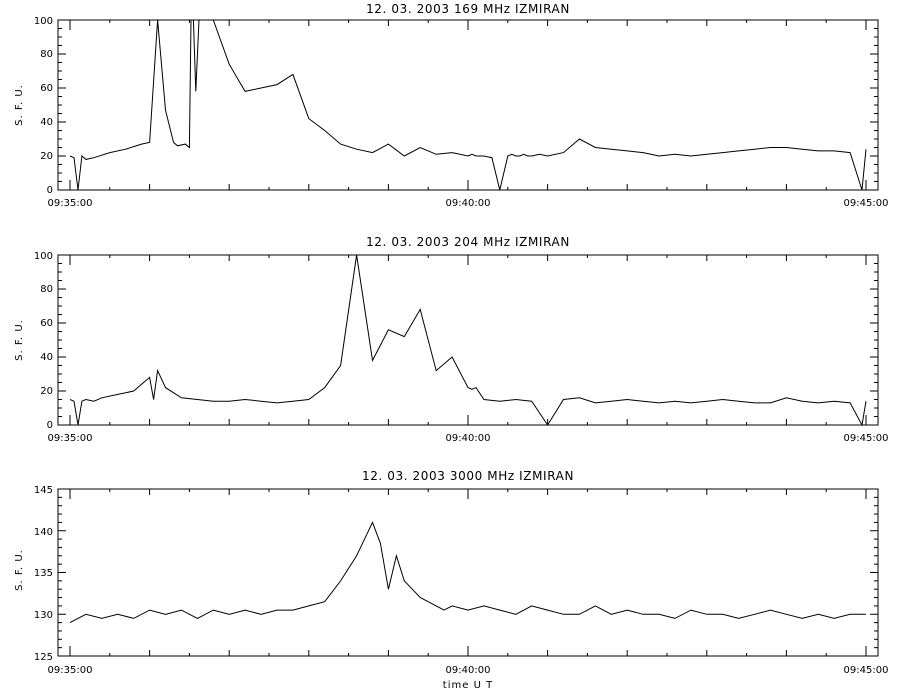 The width and height of the screenshot is (900, 700). Describe the element at coordinates (50, 190) in the screenshot. I see `panel-1-ytick-0: 0` at that location.